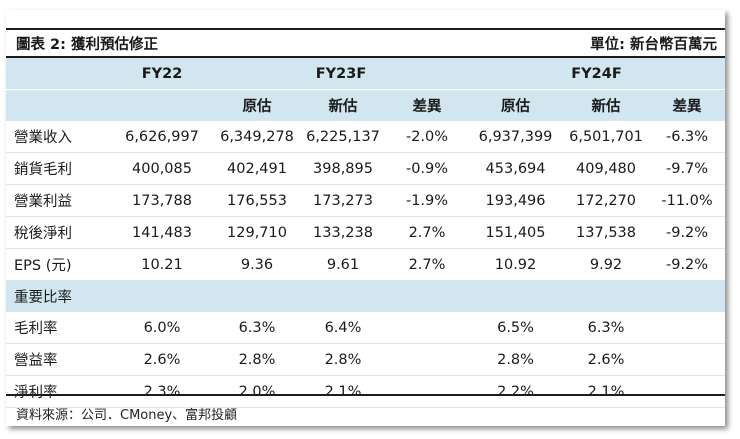  I want to click on ratio-section-label: 重要比率, so click(366, 296).